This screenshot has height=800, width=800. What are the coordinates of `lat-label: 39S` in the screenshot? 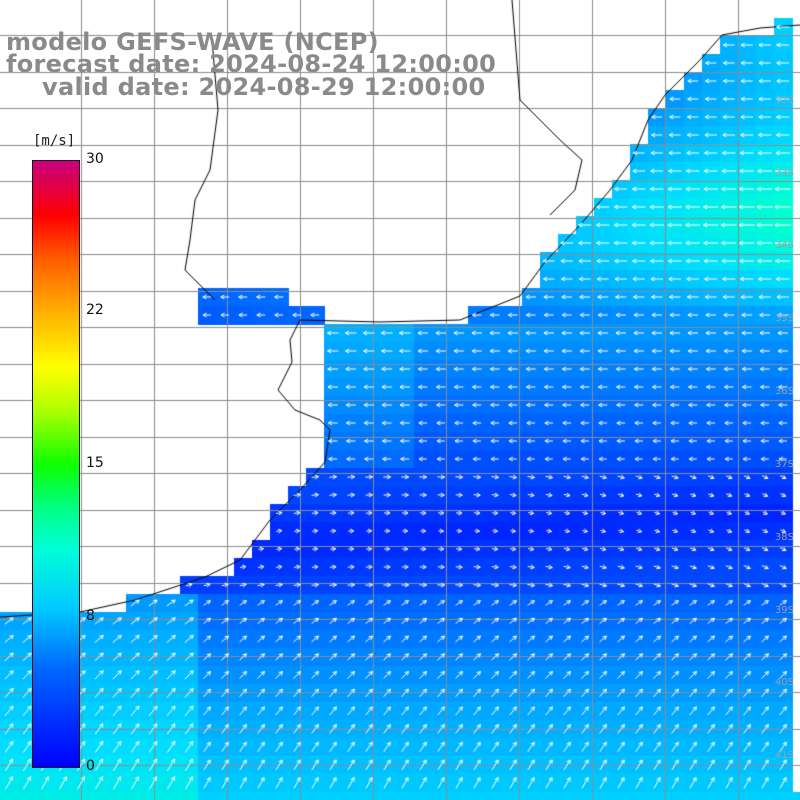 It's located at (784, 610).